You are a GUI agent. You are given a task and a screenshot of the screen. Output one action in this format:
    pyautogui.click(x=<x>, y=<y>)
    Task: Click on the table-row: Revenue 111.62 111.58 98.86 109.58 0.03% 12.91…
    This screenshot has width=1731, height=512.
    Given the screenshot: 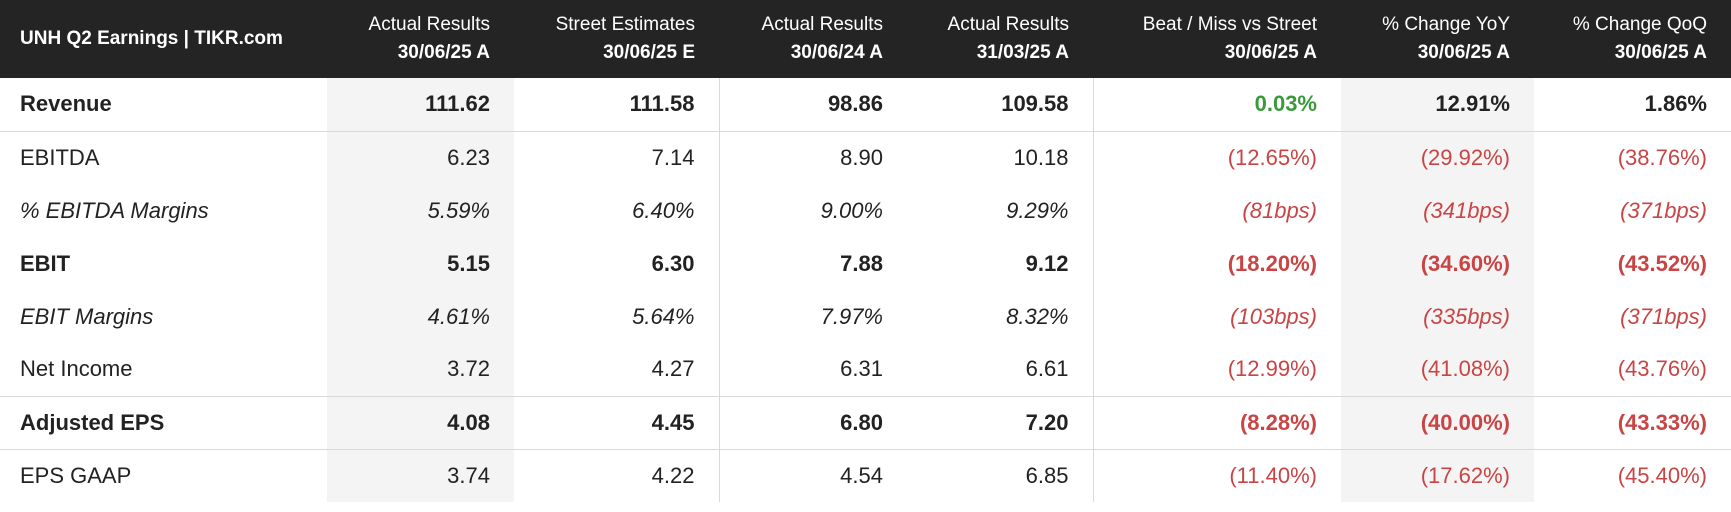 What is the action you would take?
    pyautogui.click(x=865, y=104)
    